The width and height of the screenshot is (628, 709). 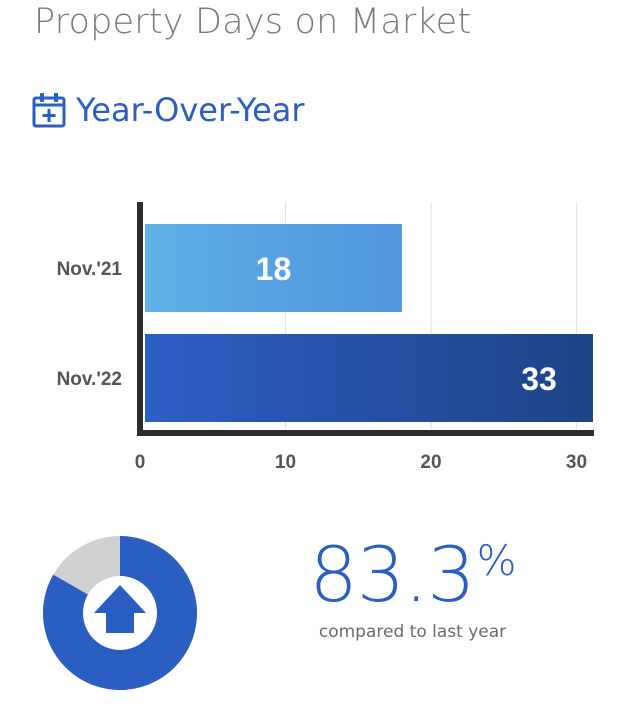 I want to click on x-tick-label: 30, so click(x=576, y=462).